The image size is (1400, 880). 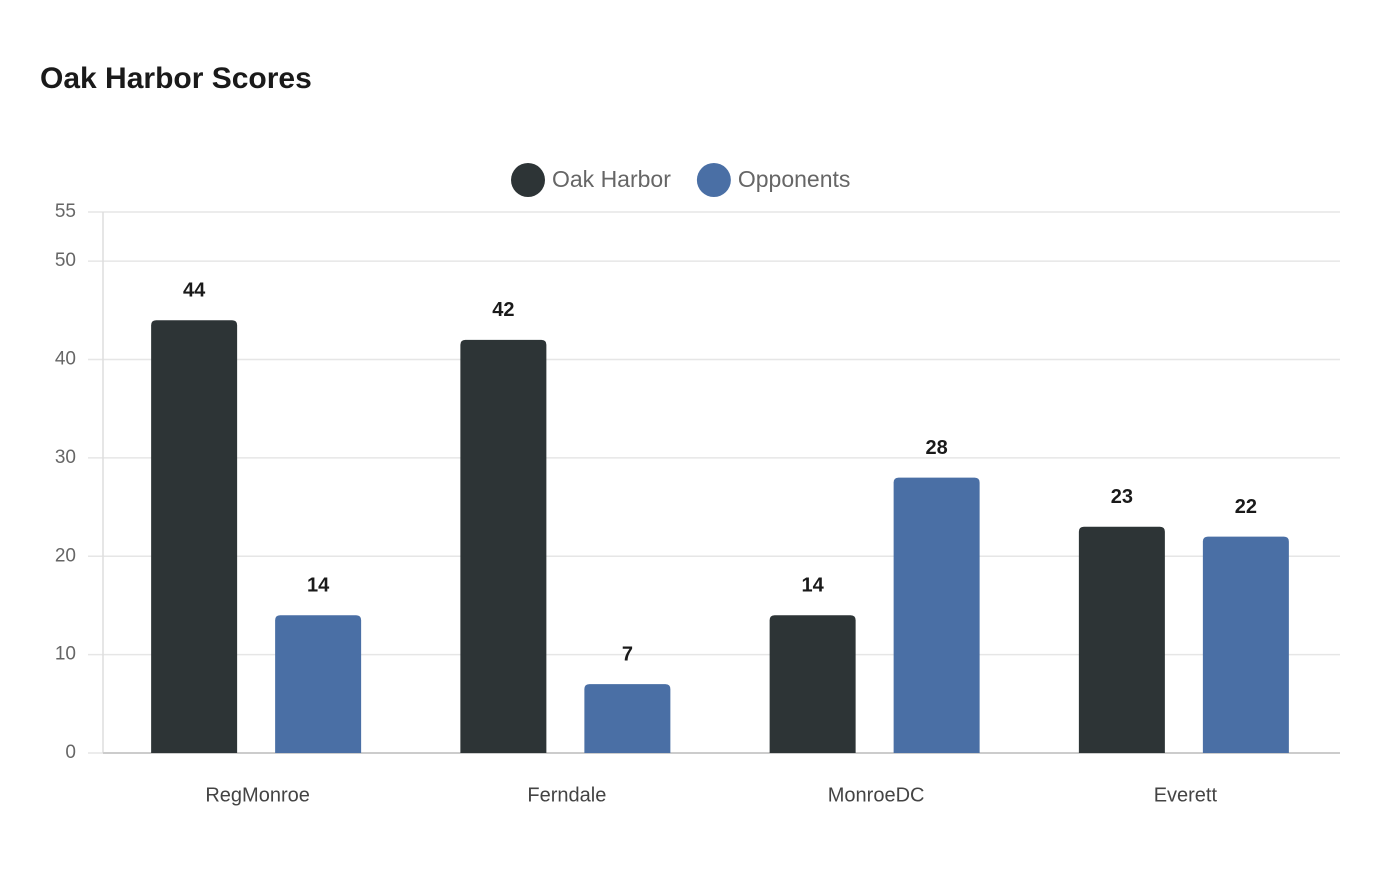 What do you see at coordinates (65, 260) in the screenshot?
I see `y-tick-label: 50` at bounding box center [65, 260].